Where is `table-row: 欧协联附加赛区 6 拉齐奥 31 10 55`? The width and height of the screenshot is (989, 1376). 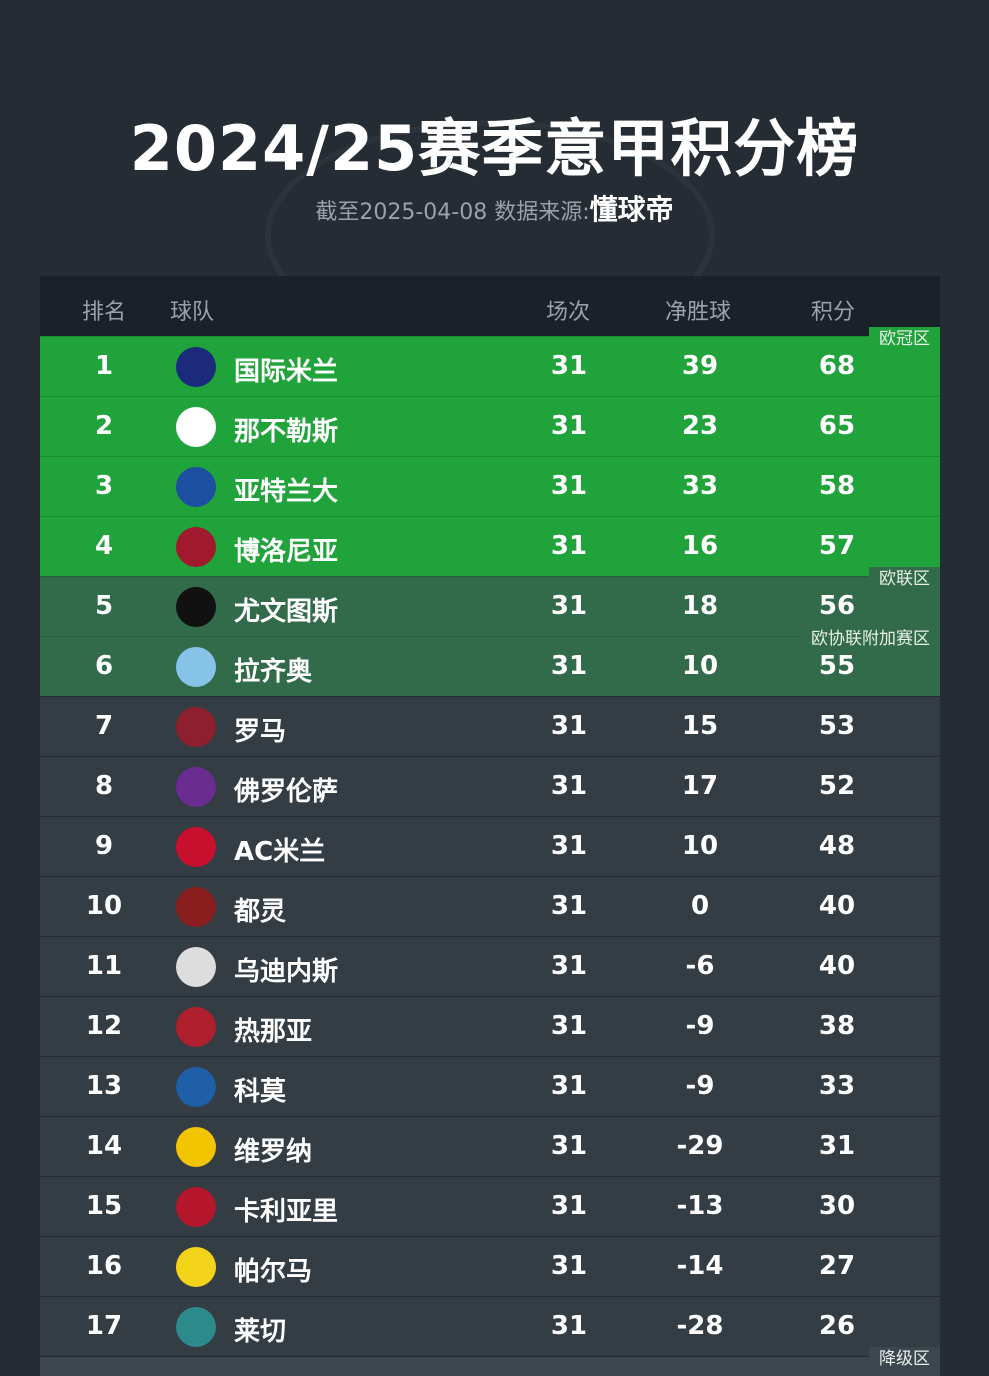
table-row: 欧协联附加赛区 6 拉齐奥 31 10 55 is located at coordinates (490, 661).